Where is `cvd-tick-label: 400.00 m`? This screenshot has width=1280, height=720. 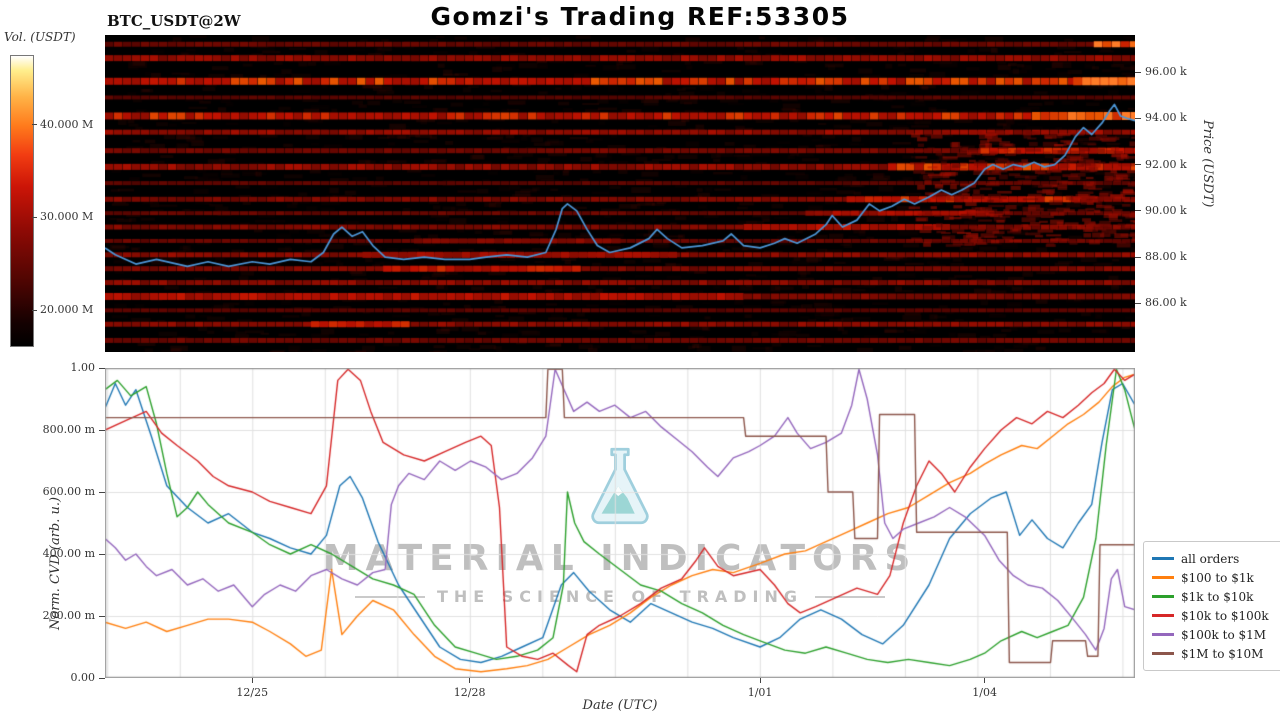 cvd-tick-label: 400.00 m is located at coordinates (68, 553).